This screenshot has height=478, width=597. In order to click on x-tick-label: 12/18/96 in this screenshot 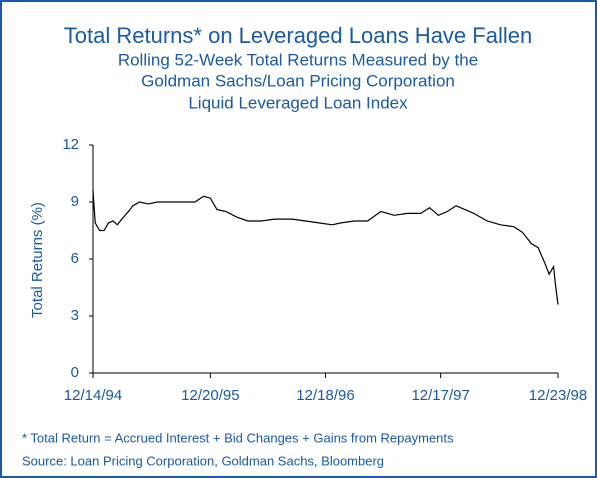, I will do `click(325, 395)`.